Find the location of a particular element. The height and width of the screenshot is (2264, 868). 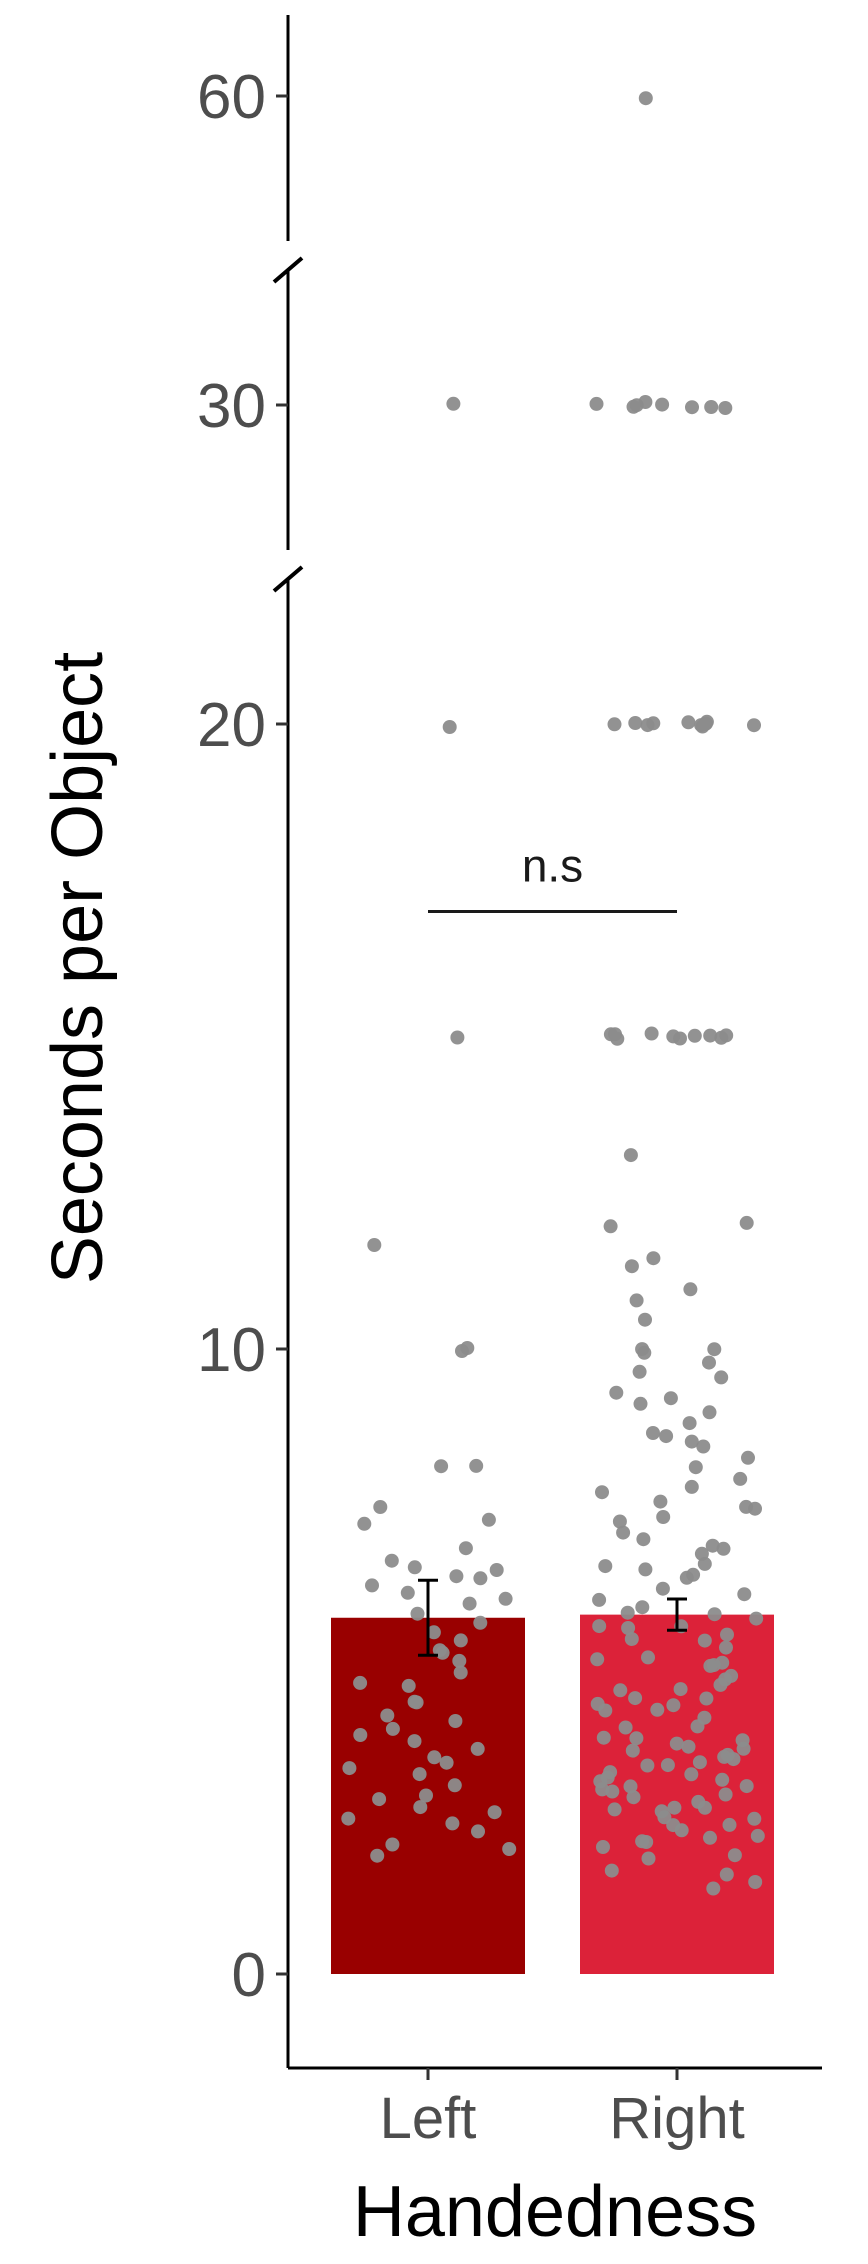

significance-label: n.s is located at coordinates (552, 866).